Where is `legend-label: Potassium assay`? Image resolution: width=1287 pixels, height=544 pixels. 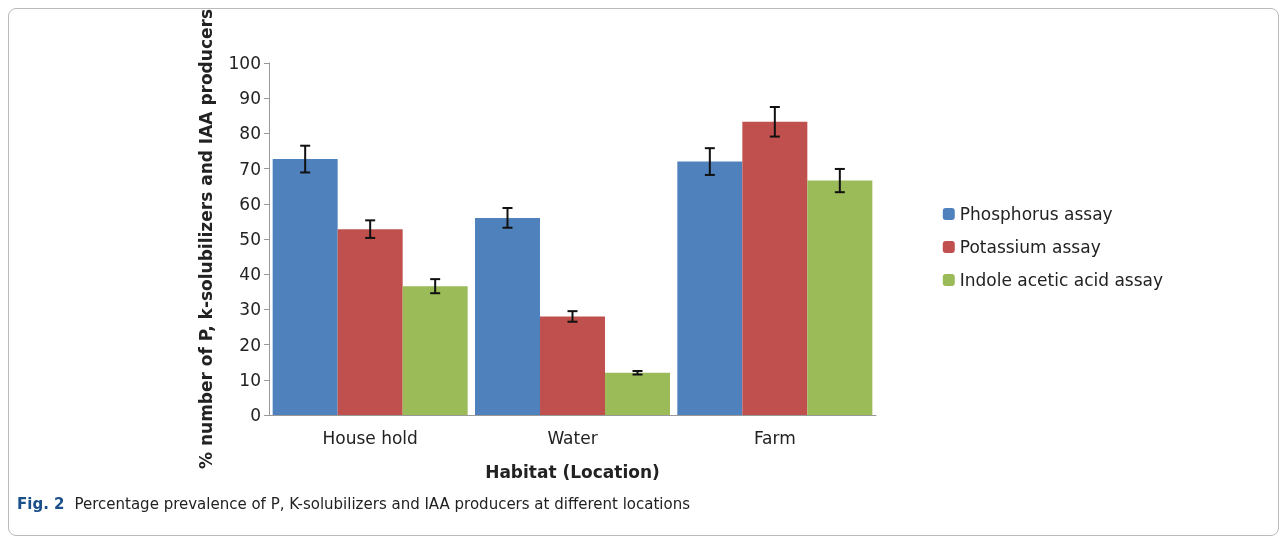 legend-label: Potassium assay is located at coordinates (1030, 247).